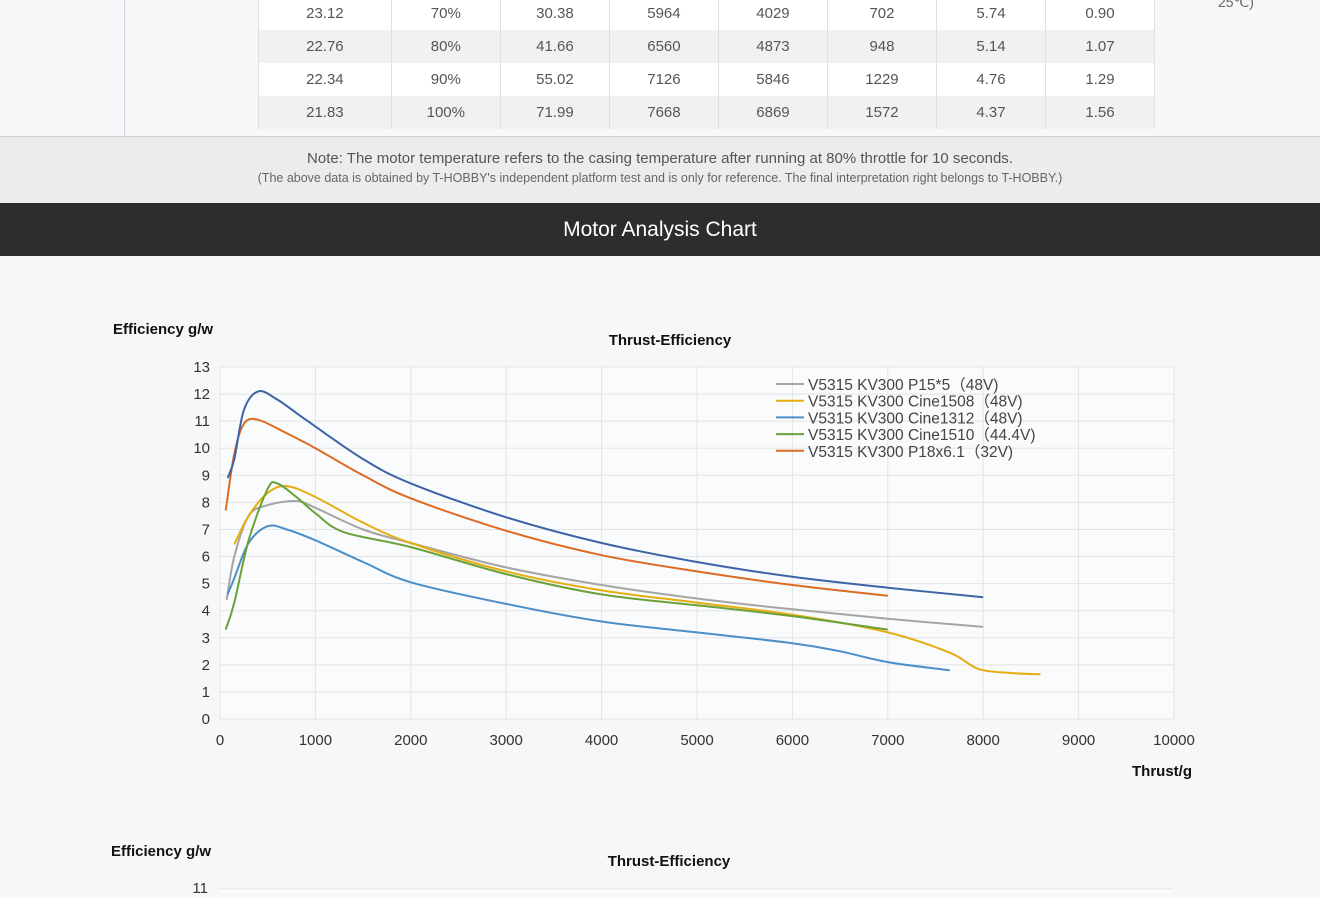  I want to click on table-cell: 55.02, so click(555, 79).